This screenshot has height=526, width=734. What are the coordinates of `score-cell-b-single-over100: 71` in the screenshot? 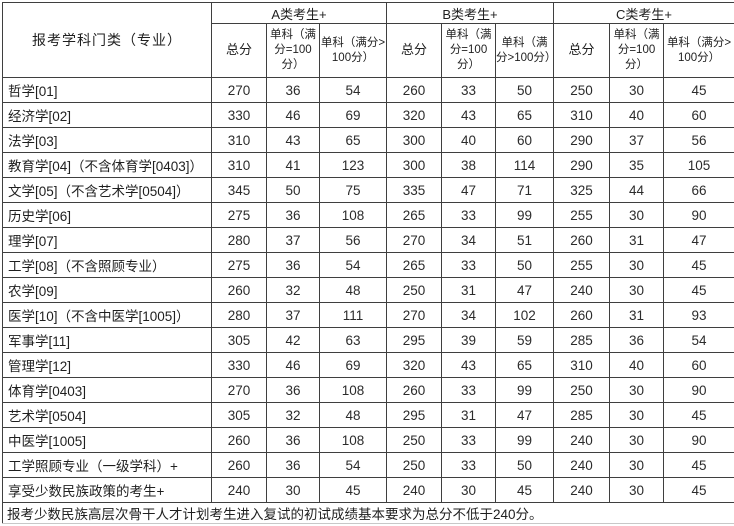 It's located at (525, 190).